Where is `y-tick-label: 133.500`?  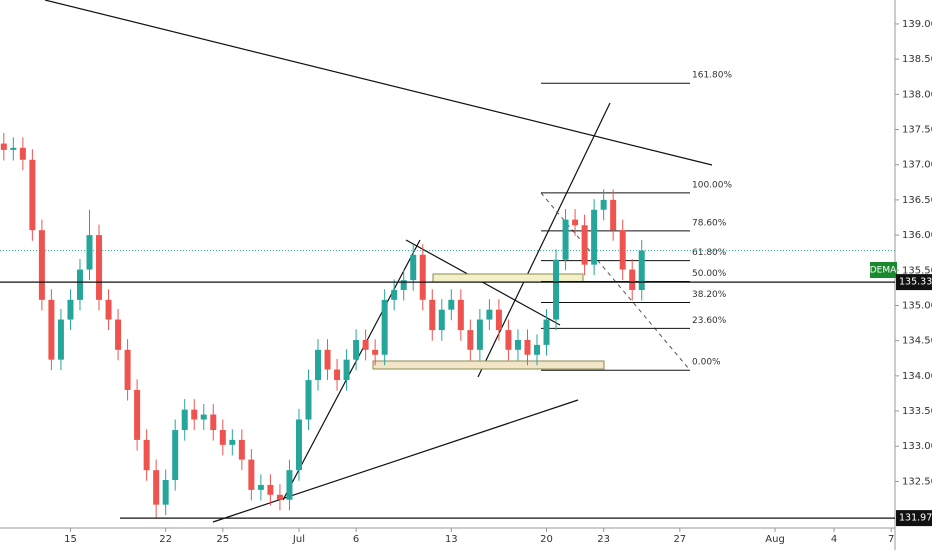 y-tick-label: 133.500 is located at coordinates (917, 411).